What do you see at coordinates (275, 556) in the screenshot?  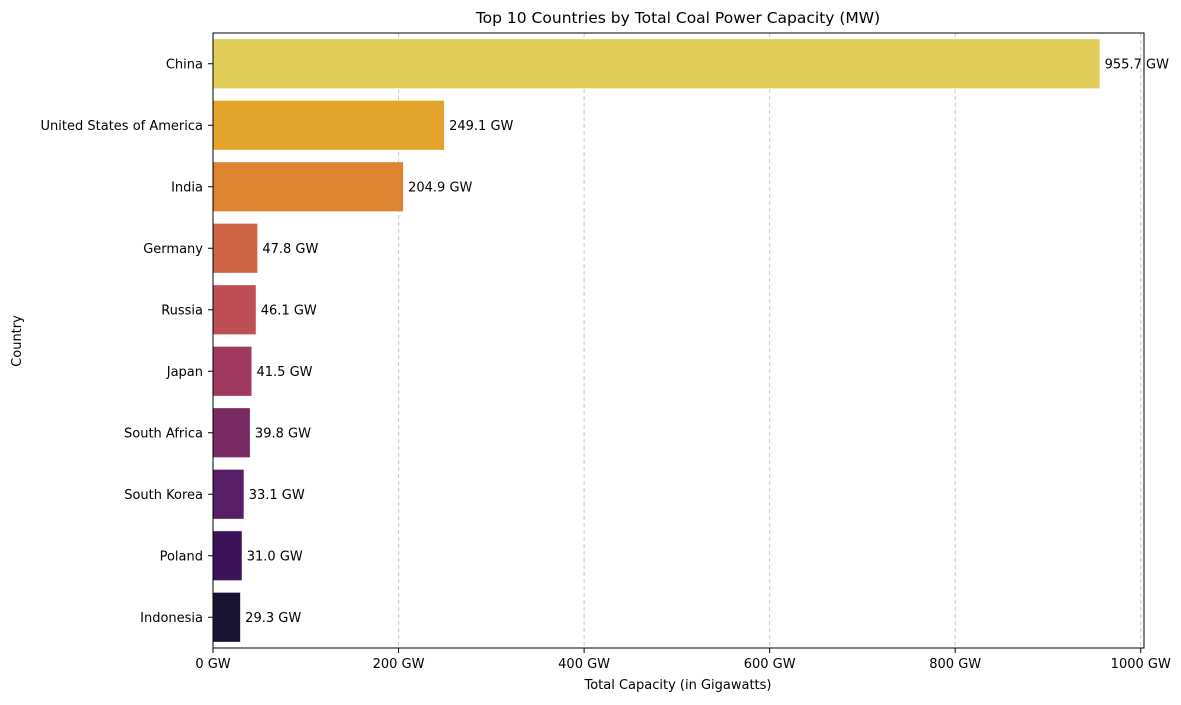 I see `bar-value-label: 31.0 GW` at bounding box center [275, 556].